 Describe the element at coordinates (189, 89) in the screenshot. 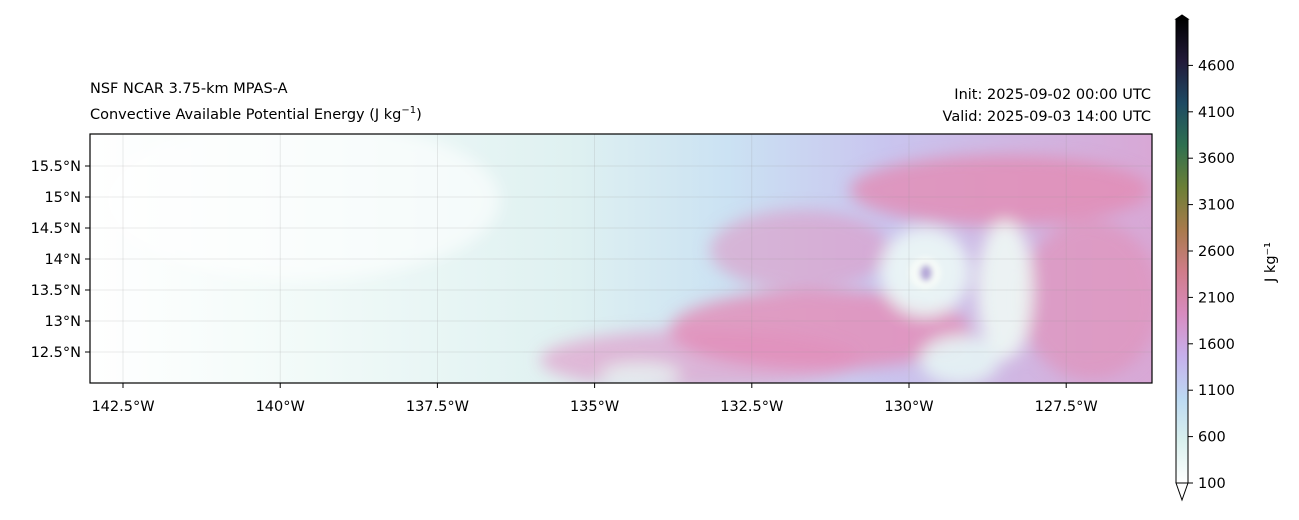

I see `model-title: NSF NCAR 3.75-km MPAS-A` at that location.